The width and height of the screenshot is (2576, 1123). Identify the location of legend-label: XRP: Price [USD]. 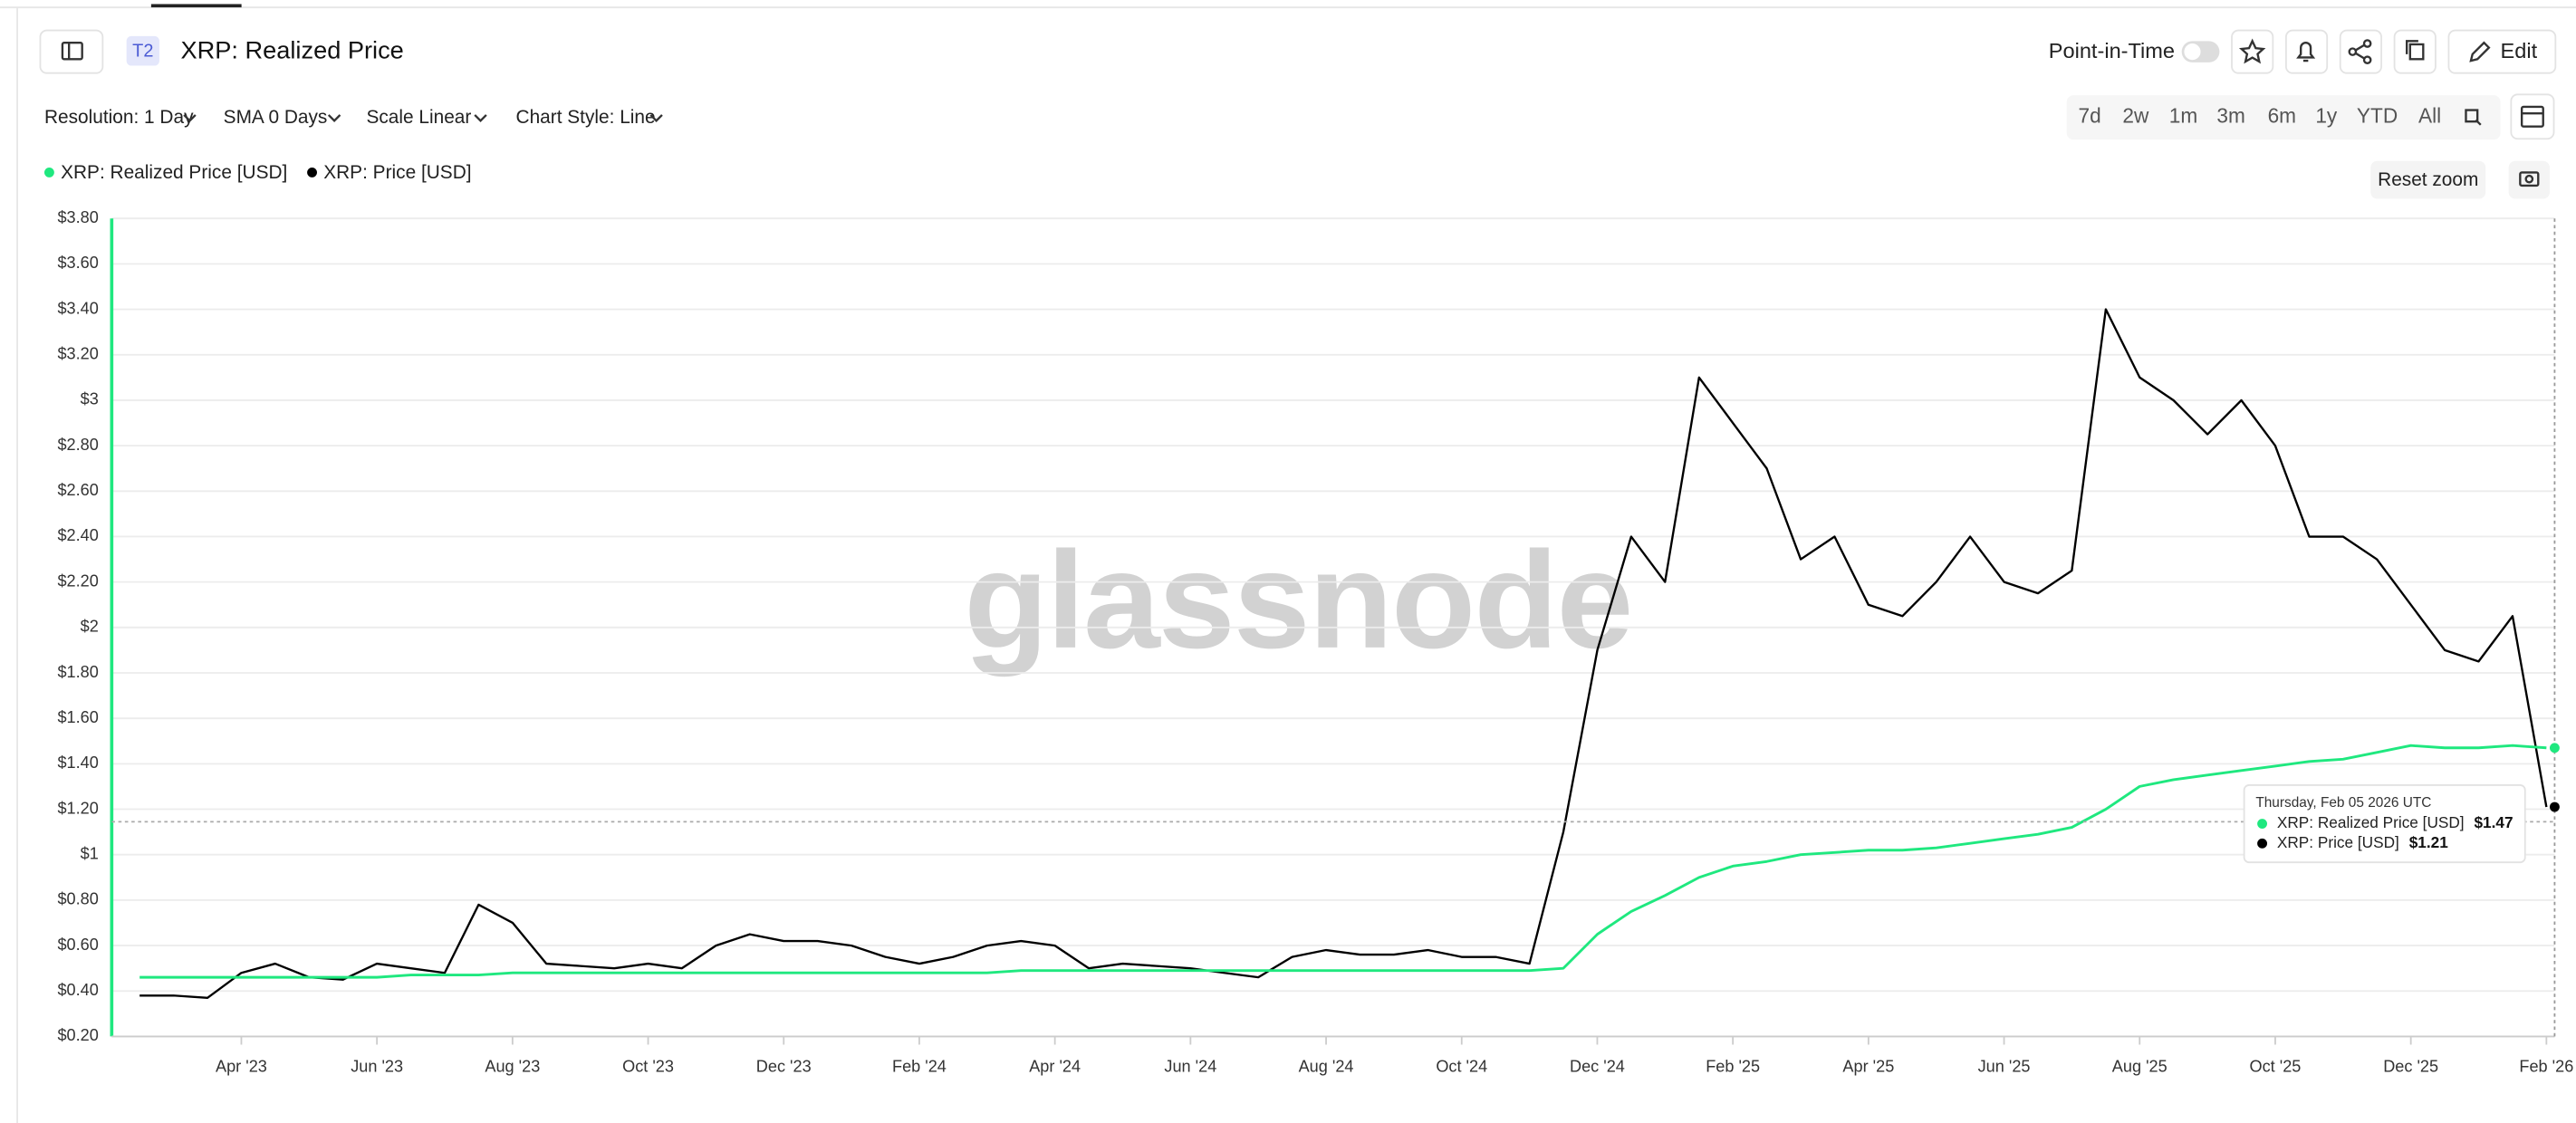
(397, 172).